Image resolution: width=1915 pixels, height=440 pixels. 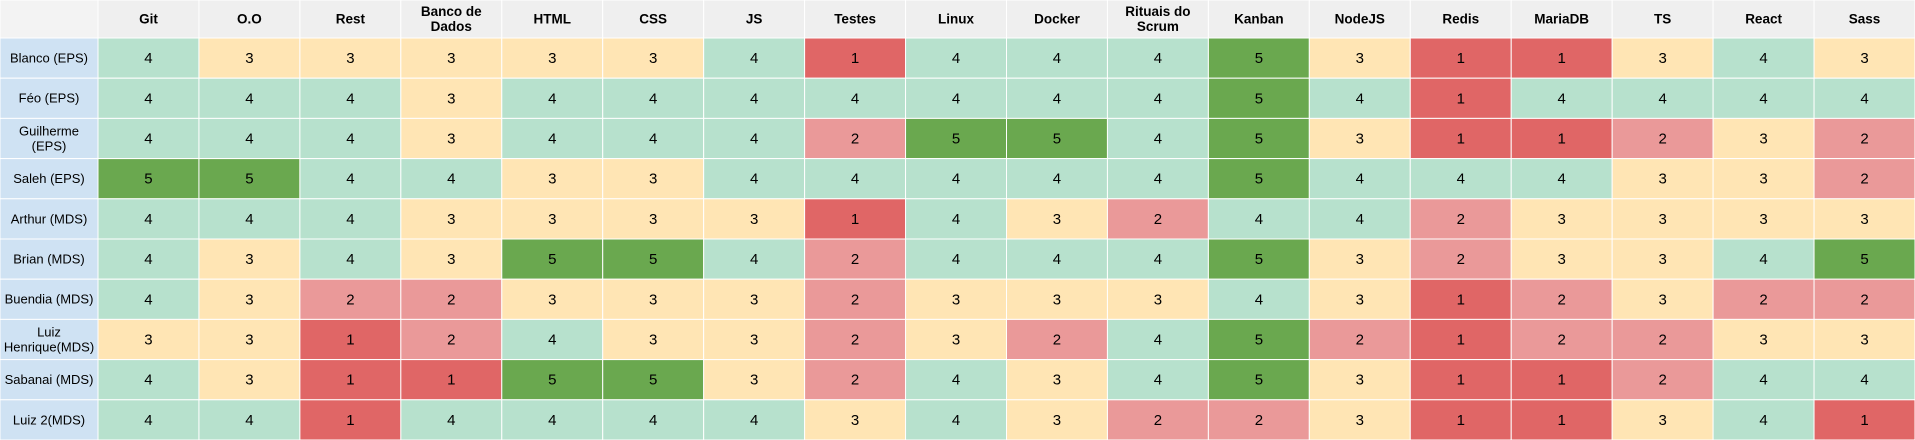 I want to click on cell-arthur-mds-kanban, so click(x=1258, y=219).